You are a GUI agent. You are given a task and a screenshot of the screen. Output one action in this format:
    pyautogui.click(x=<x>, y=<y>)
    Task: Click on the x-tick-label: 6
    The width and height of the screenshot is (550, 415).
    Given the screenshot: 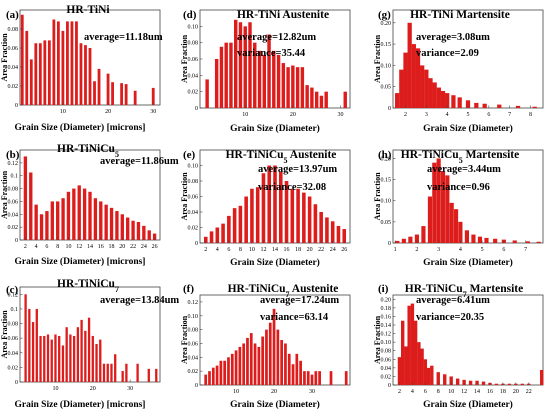 What is the action you would take?
    pyautogui.click(x=46, y=247)
    